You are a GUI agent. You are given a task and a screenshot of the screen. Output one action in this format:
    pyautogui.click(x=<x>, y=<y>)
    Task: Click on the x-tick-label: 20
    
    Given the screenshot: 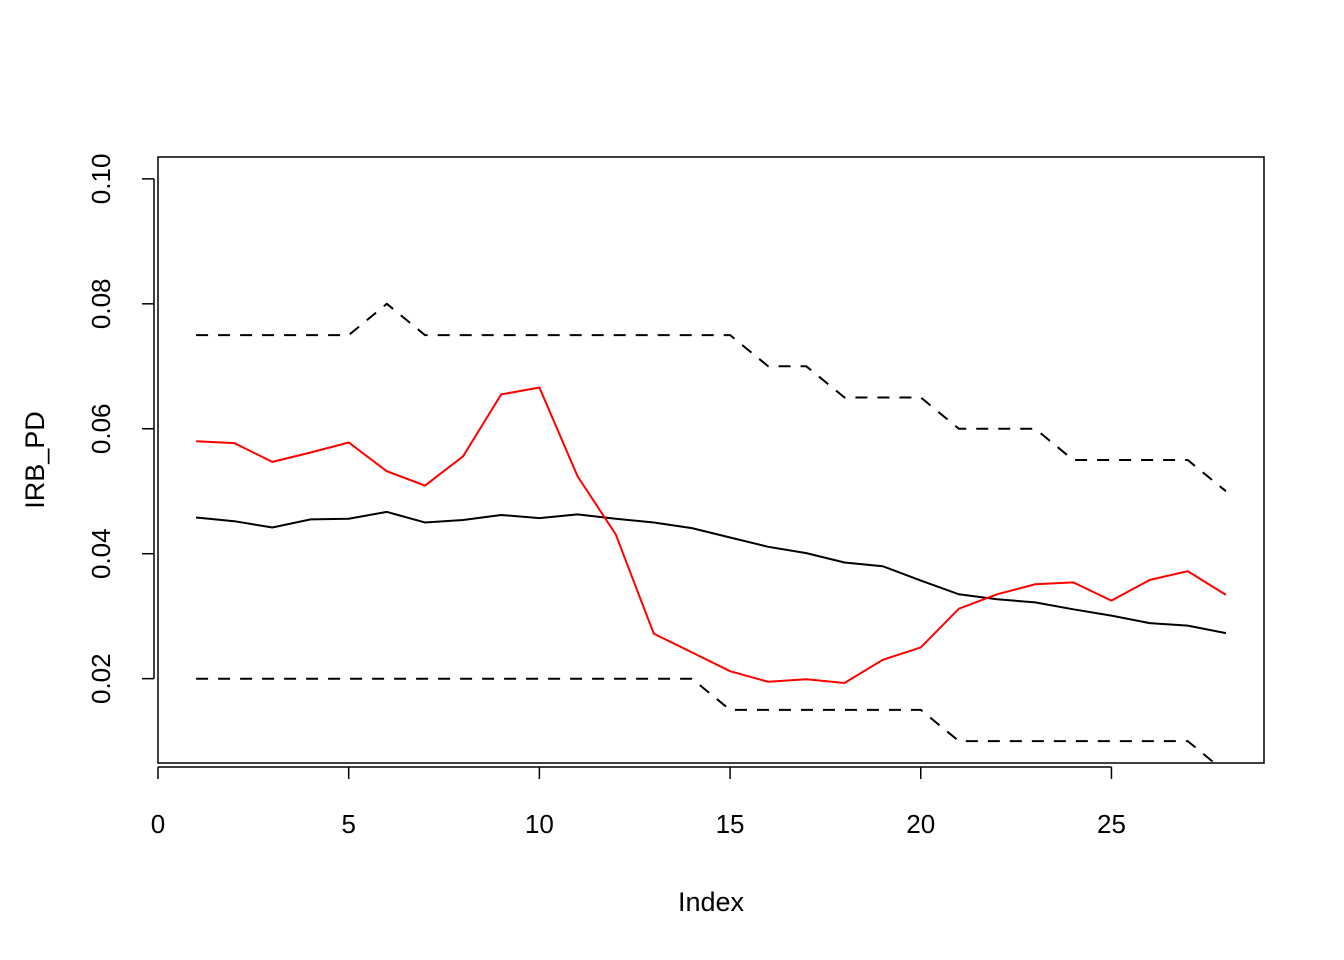 What is the action you would take?
    pyautogui.click(x=920, y=824)
    